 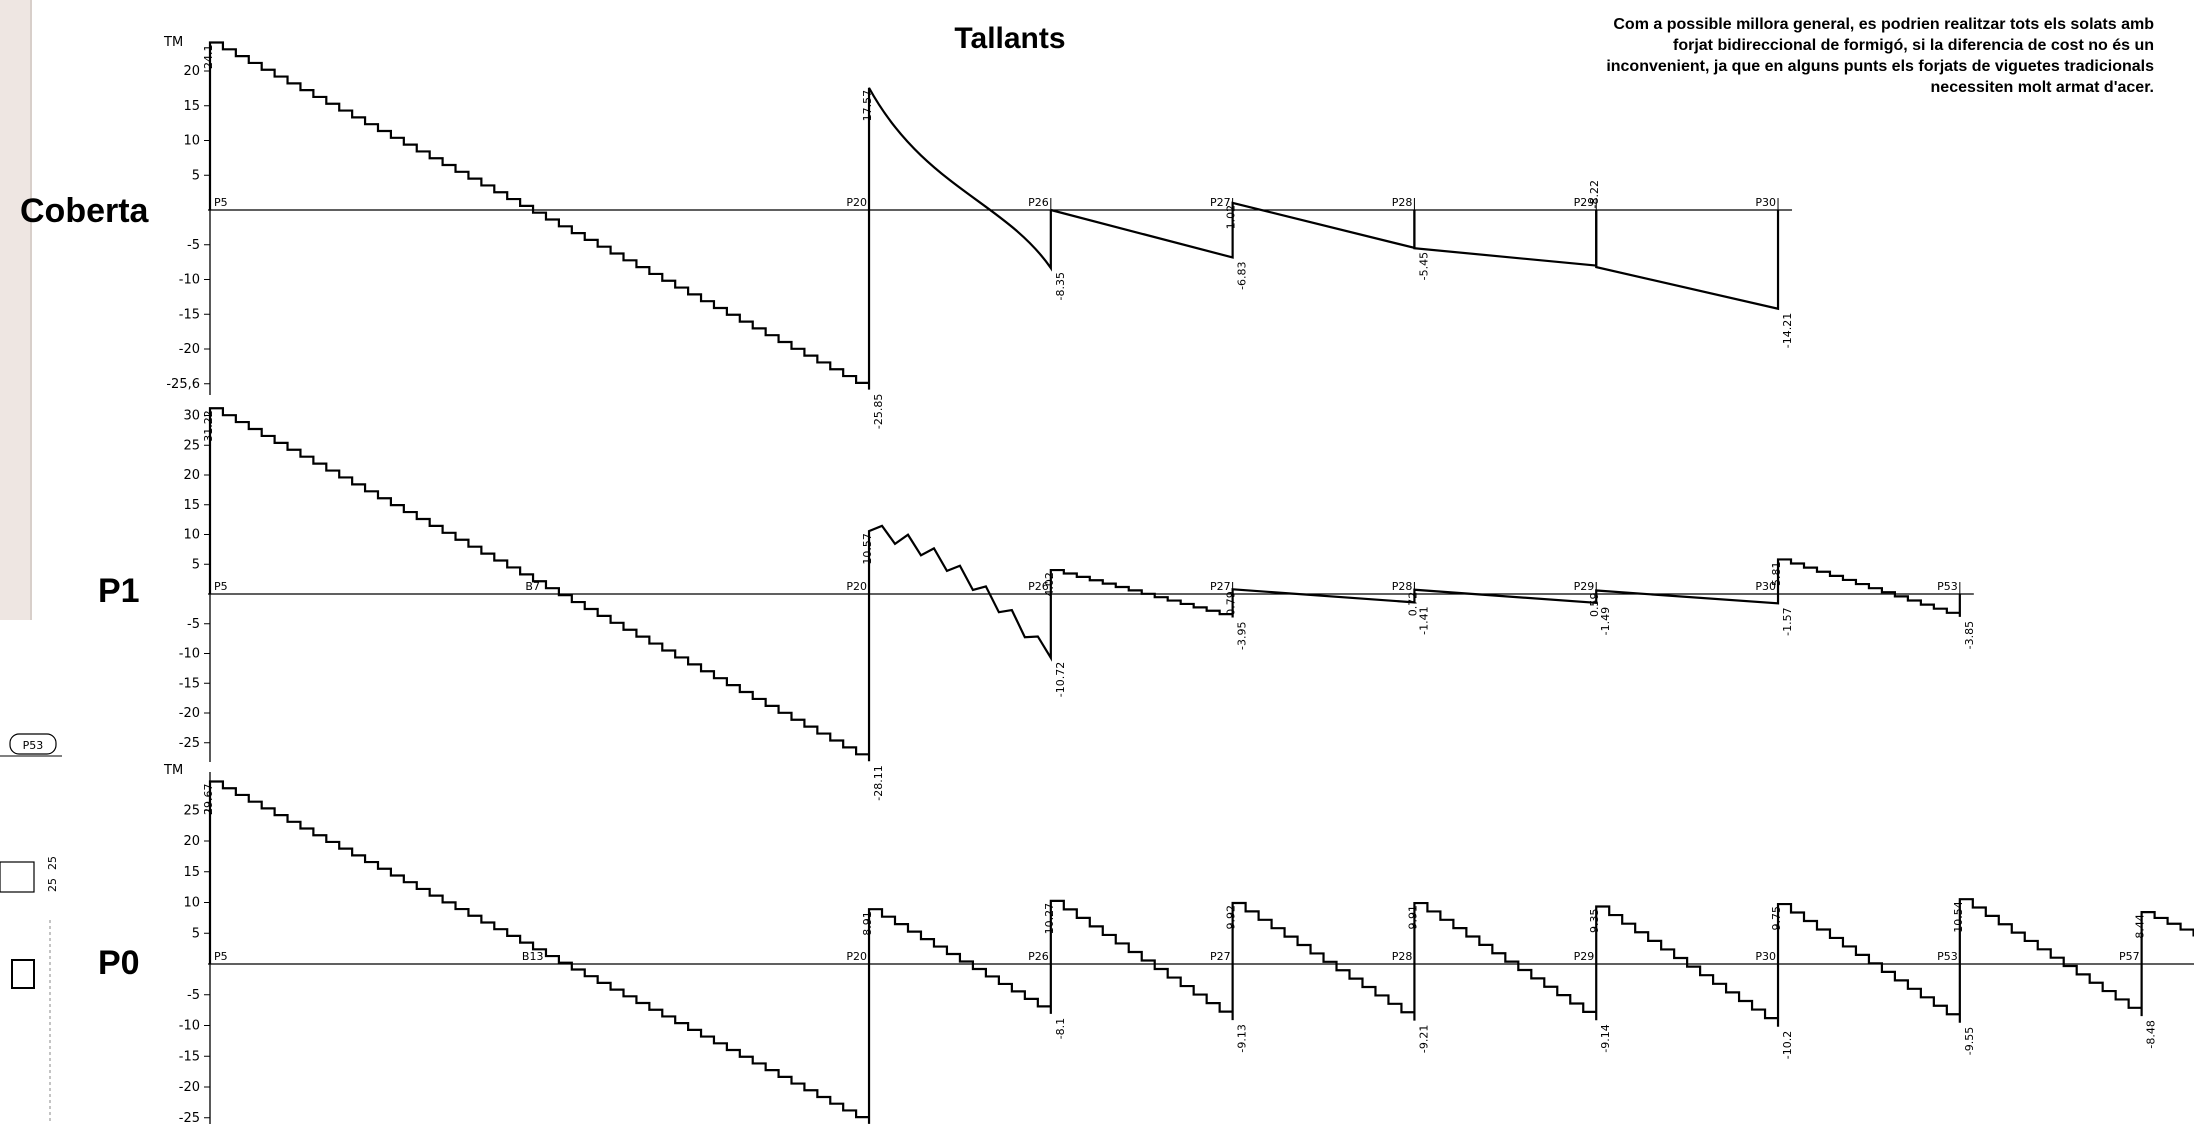 What do you see at coordinates (208, 800) in the screenshot?
I see `value-label-start: 29.67` at bounding box center [208, 800].